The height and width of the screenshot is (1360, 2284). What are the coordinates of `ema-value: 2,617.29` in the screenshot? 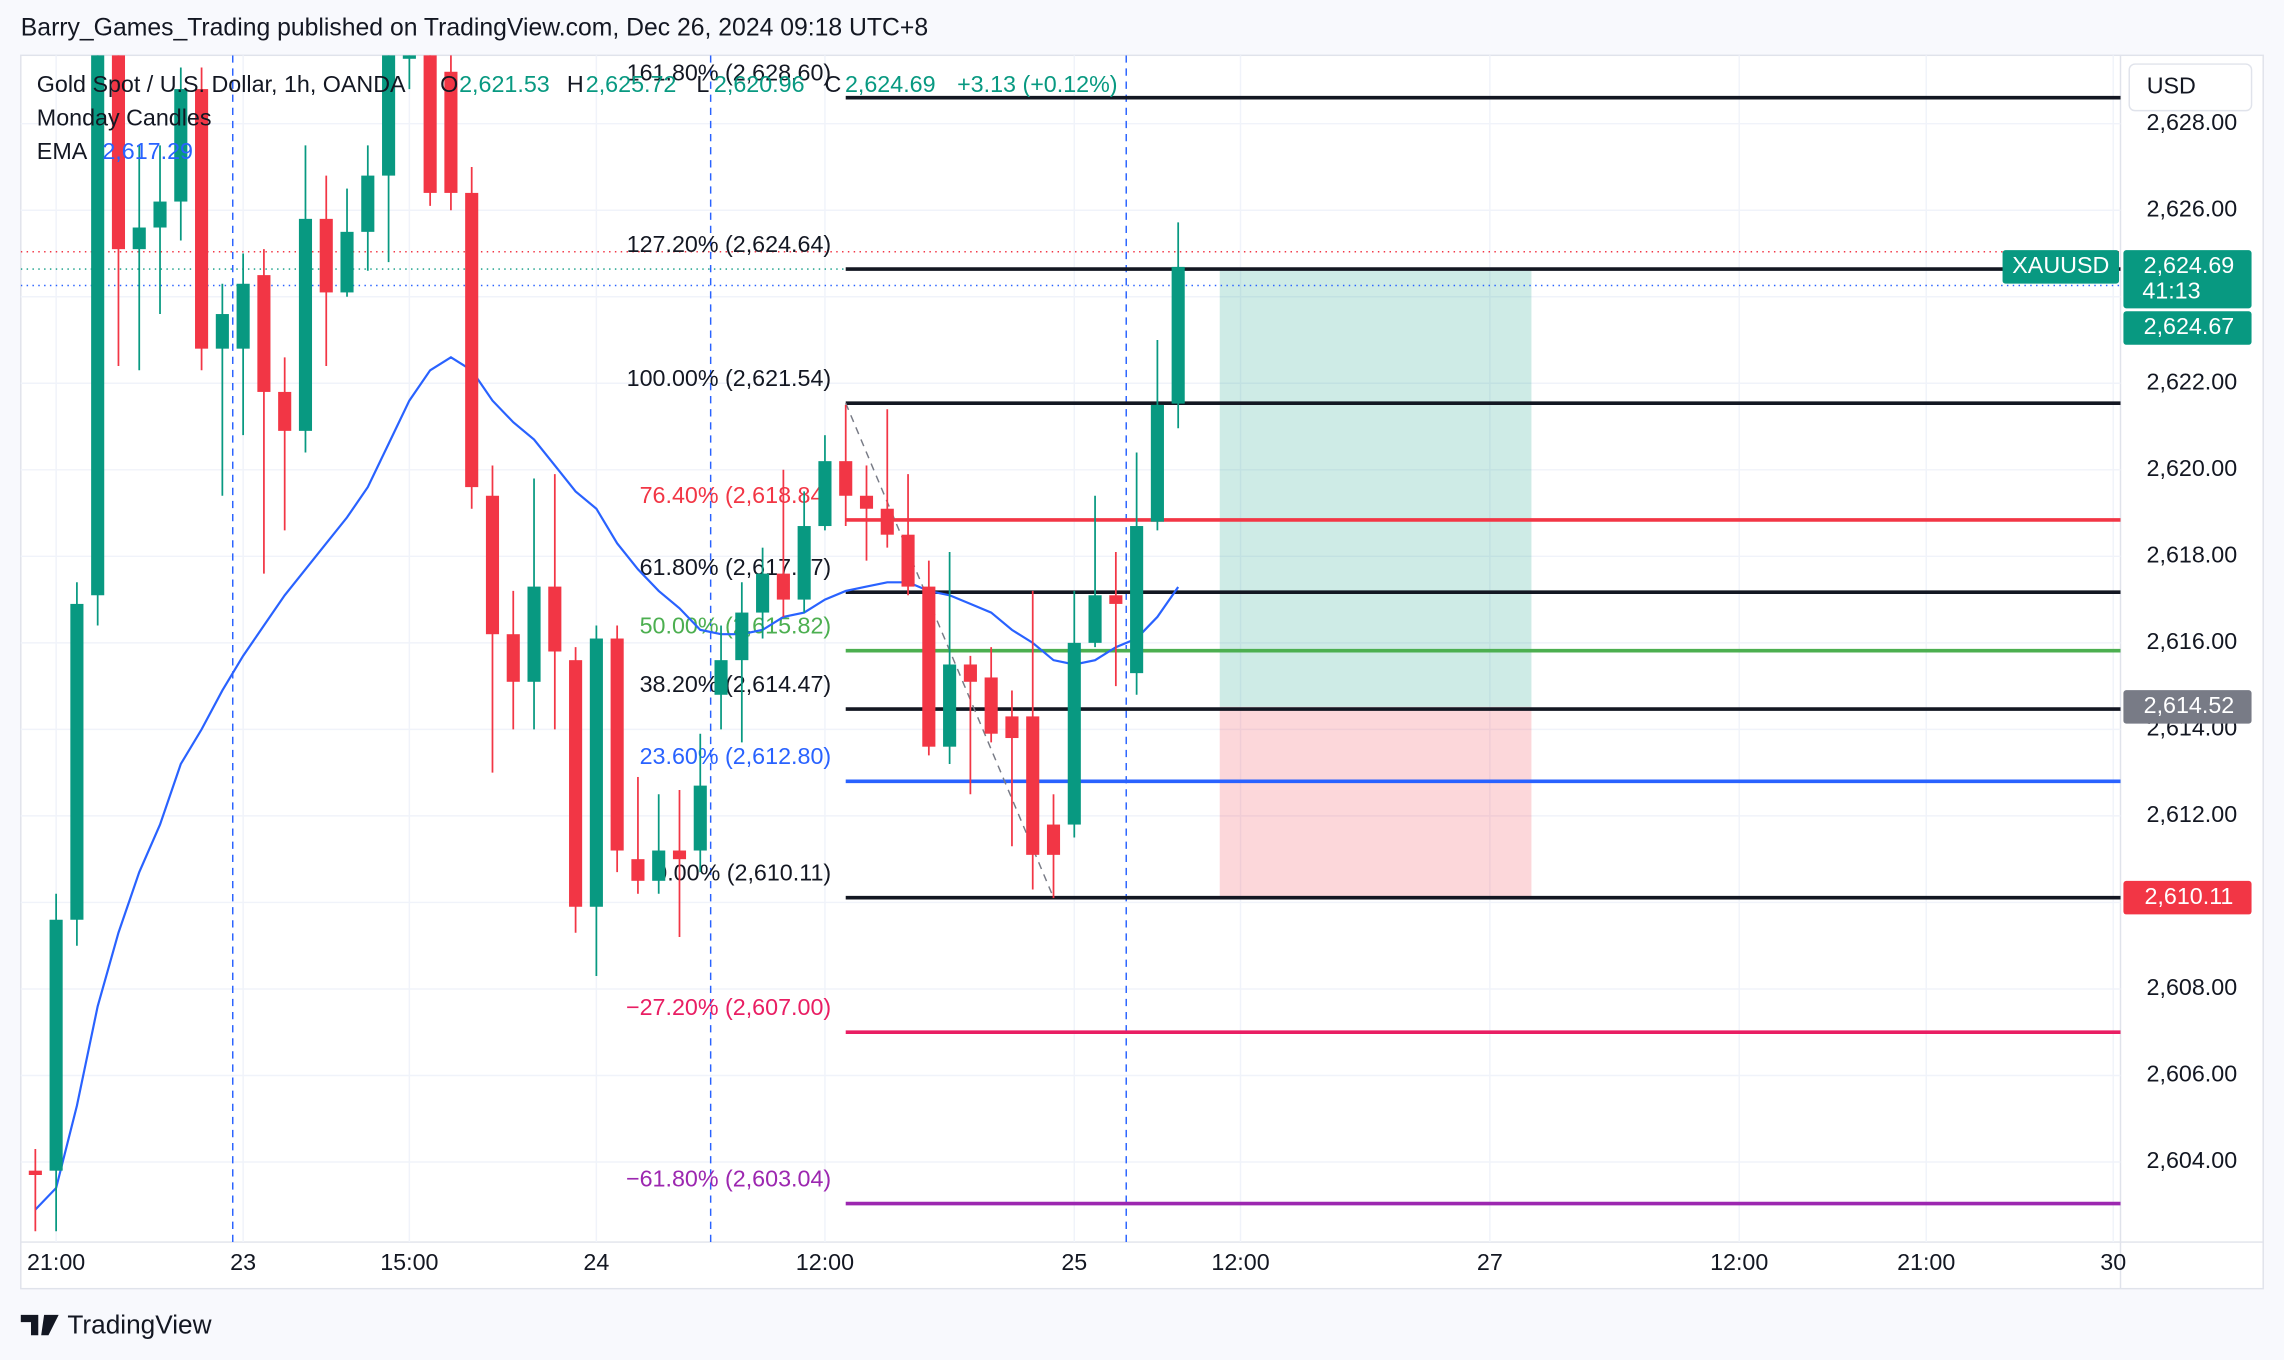 It's located at (147, 151).